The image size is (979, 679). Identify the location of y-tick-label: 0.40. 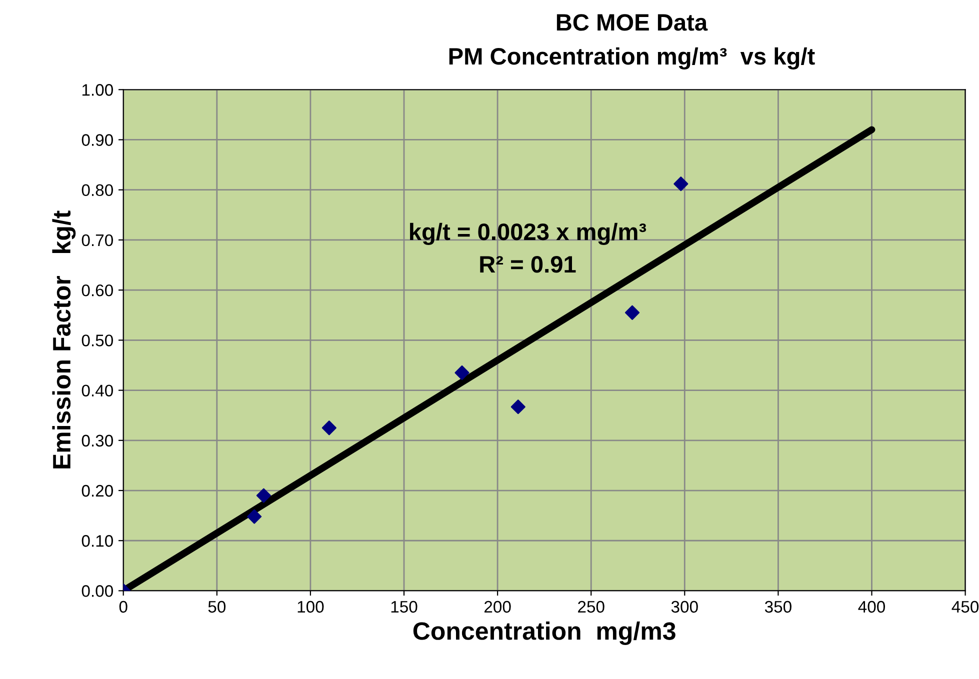
(97, 390).